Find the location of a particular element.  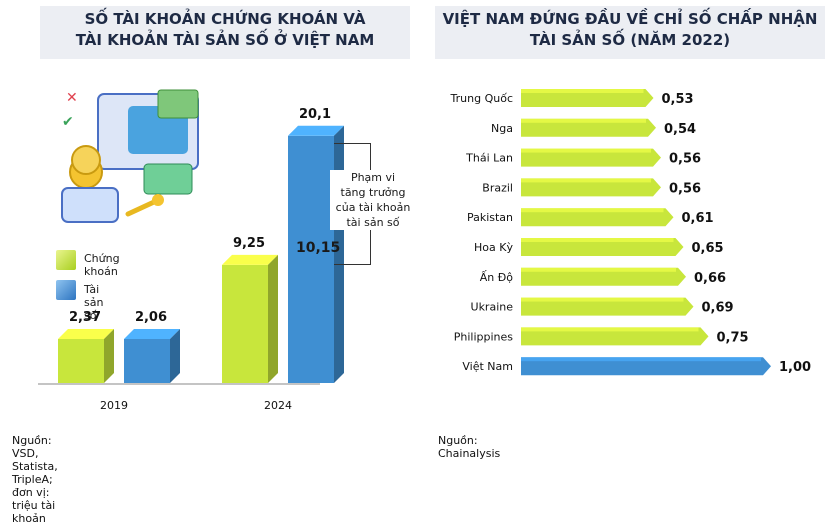

digital-finance-illustration: ✕ ✔ is located at coordinates (130, 156).